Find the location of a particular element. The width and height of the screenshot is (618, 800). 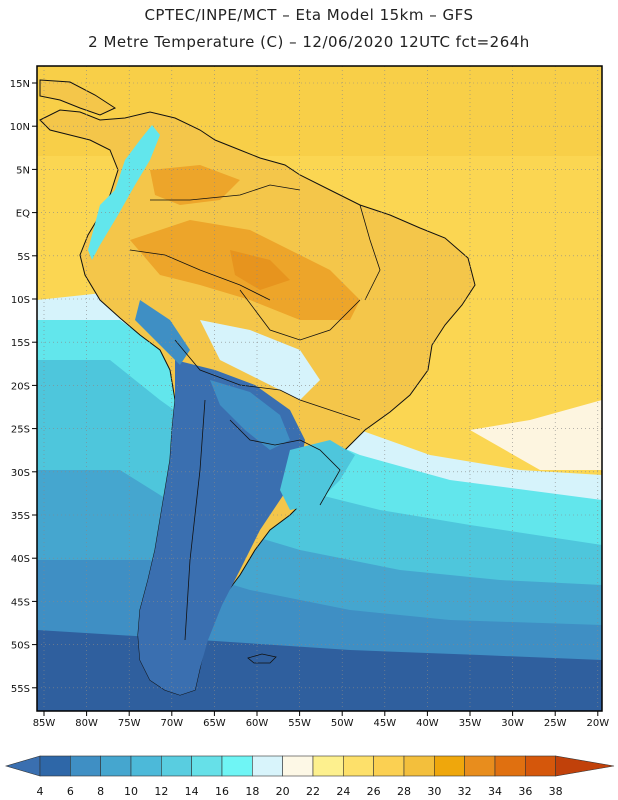

warm-anomaly-patch is located at coordinates (536, 435).